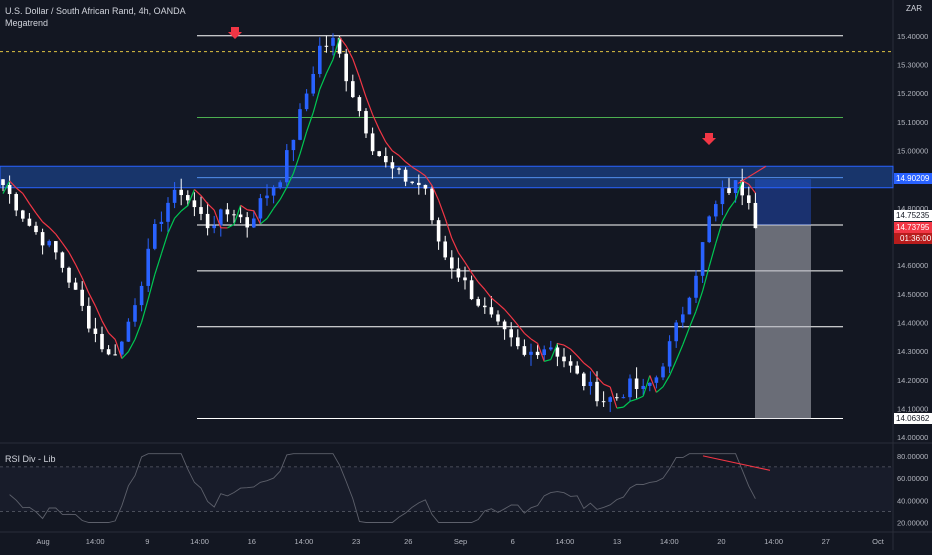  What do you see at coordinates (356, 541) in the screenshot?
I see `x-tick-label: 23` at bounding box center [356, 541].